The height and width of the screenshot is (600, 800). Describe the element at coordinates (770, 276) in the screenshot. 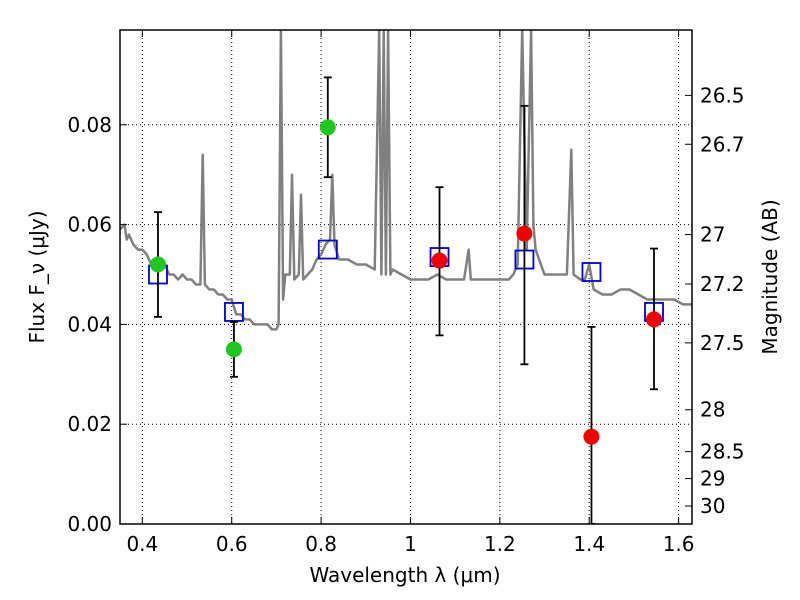

I see `right-axis-title: Magnitude (AB)` at that location.